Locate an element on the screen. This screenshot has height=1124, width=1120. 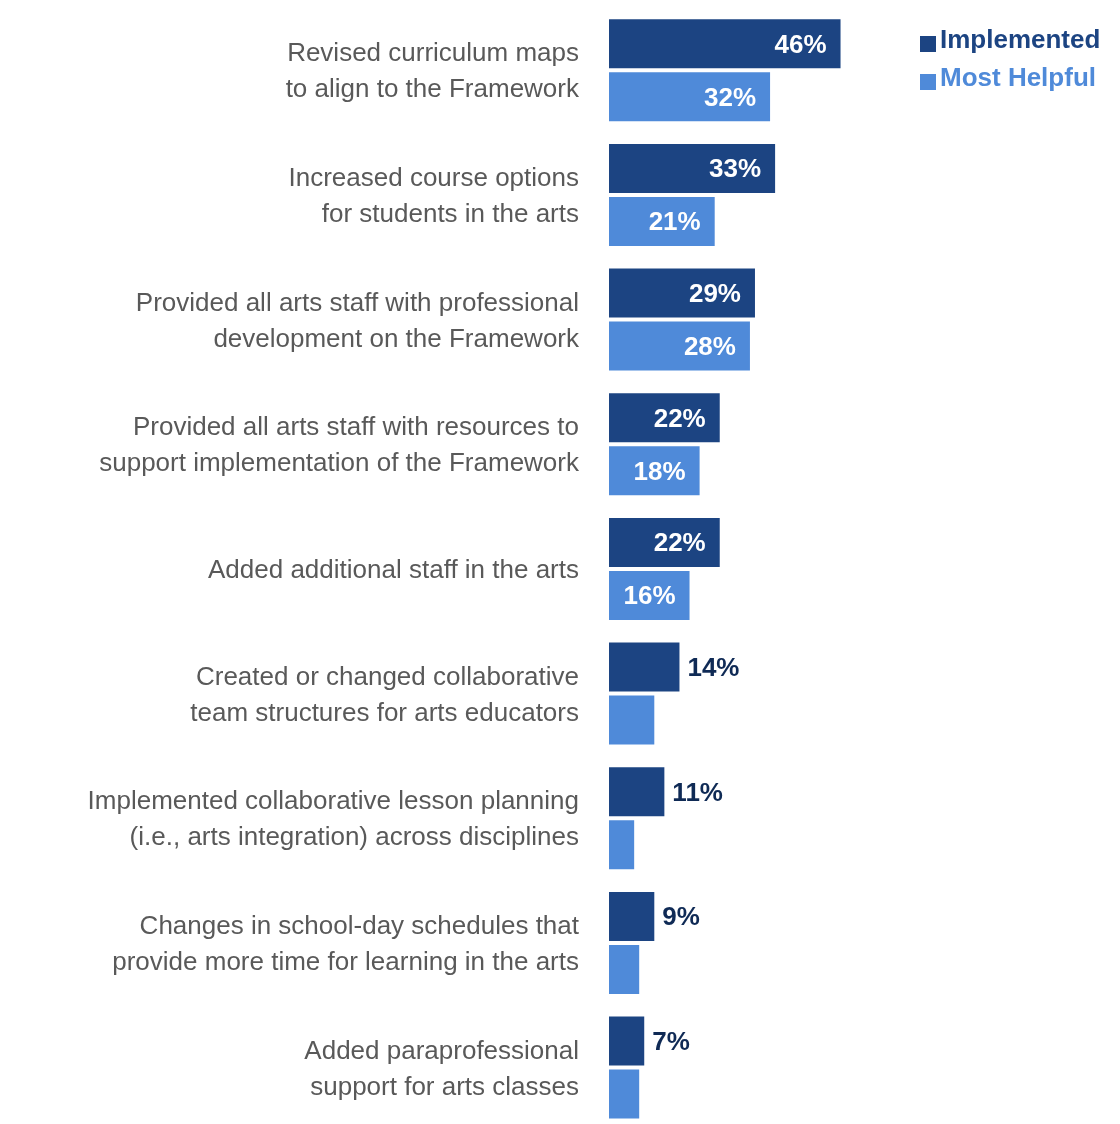
data-label: 21% is located at coordinates (674, 221).